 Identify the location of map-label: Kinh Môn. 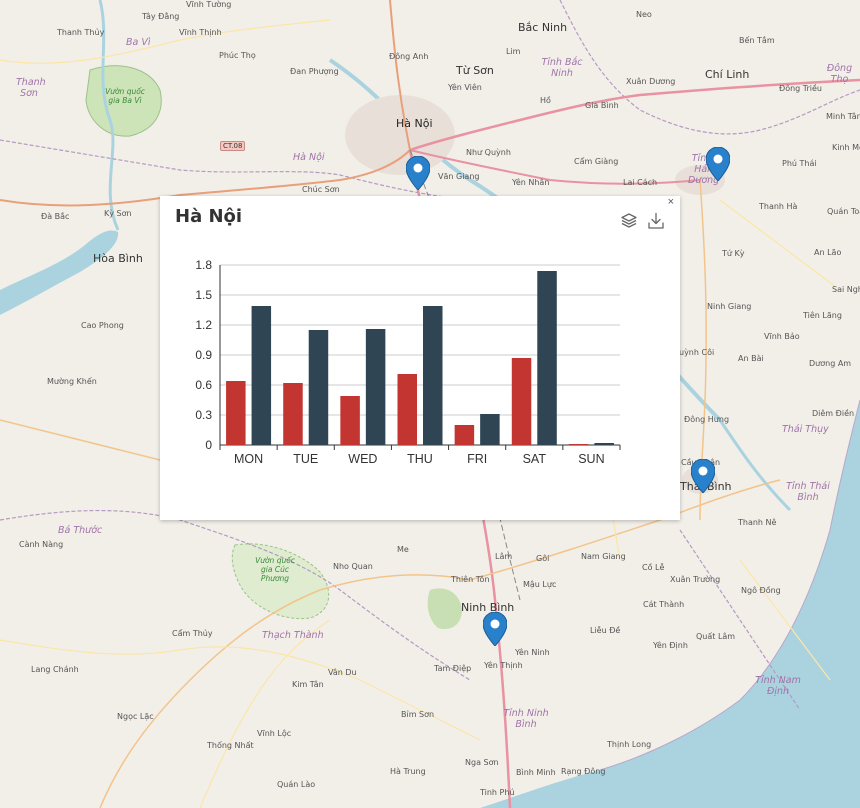
(846, 147).